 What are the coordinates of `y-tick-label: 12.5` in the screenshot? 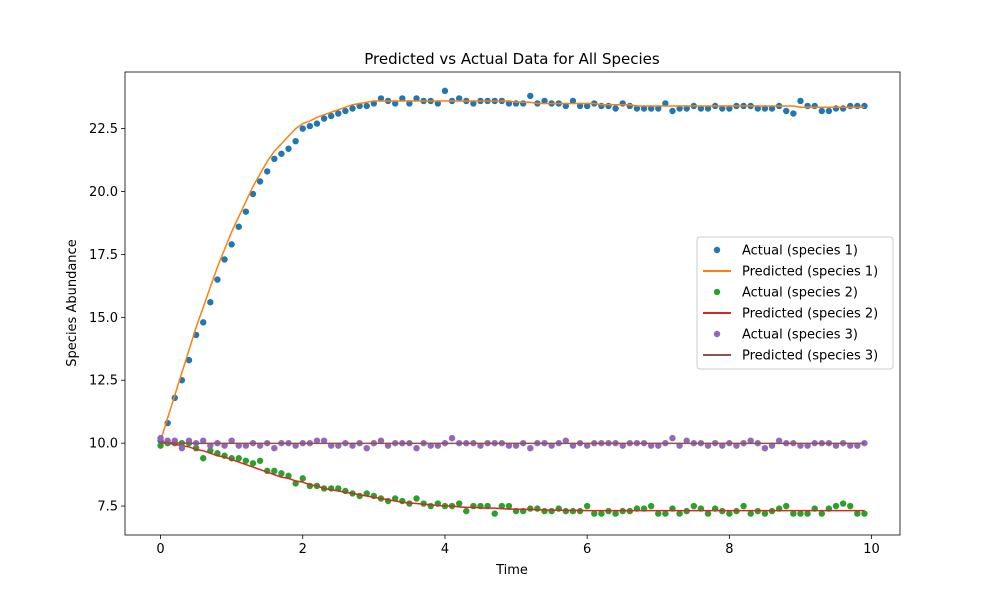 It's located at (103, 381).